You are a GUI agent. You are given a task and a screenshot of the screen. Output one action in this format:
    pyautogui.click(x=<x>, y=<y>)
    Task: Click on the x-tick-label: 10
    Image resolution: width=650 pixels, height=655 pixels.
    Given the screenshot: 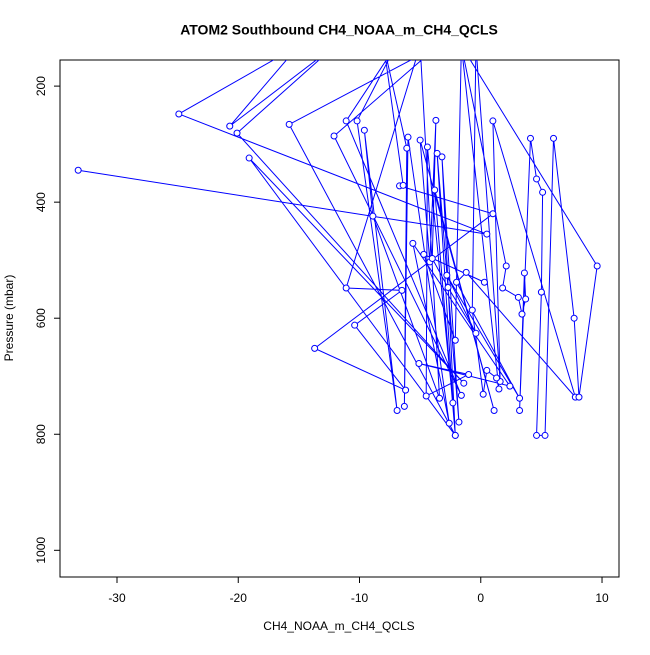 What is the action you would take?
    pyautogui.click(x=602, y=598)
    